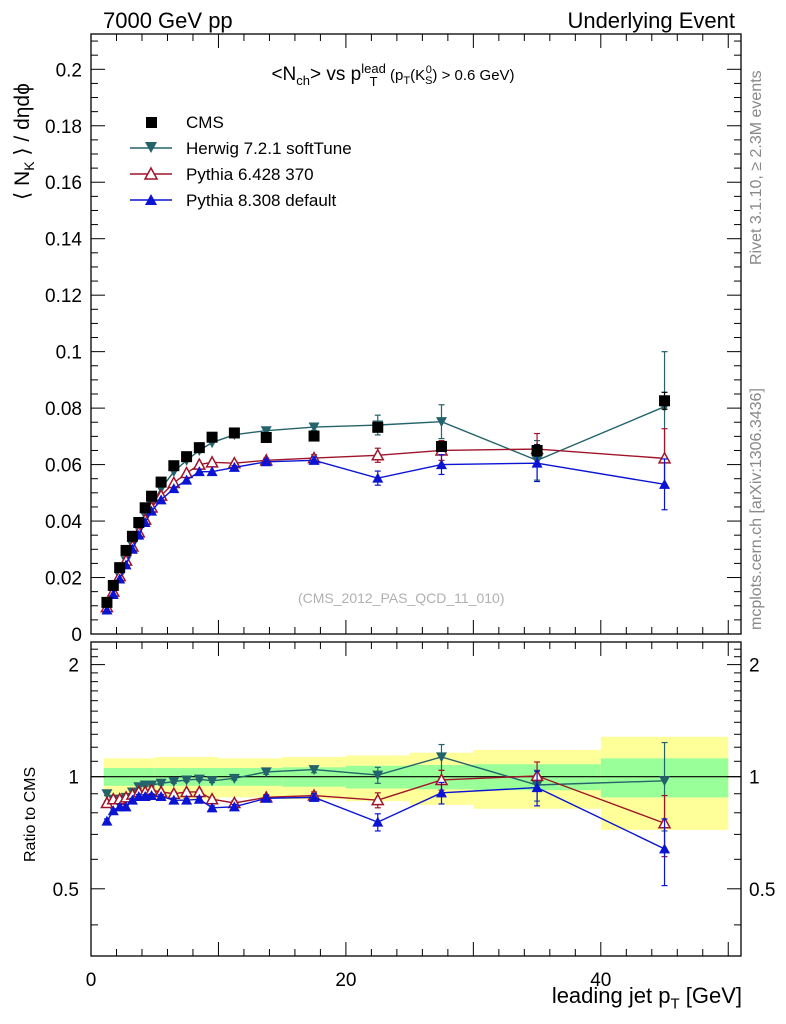  What do you see at coordinates (284, 75) in the screenshot?
I see `plot-title-a: <N` at bounding box center [284, 75].